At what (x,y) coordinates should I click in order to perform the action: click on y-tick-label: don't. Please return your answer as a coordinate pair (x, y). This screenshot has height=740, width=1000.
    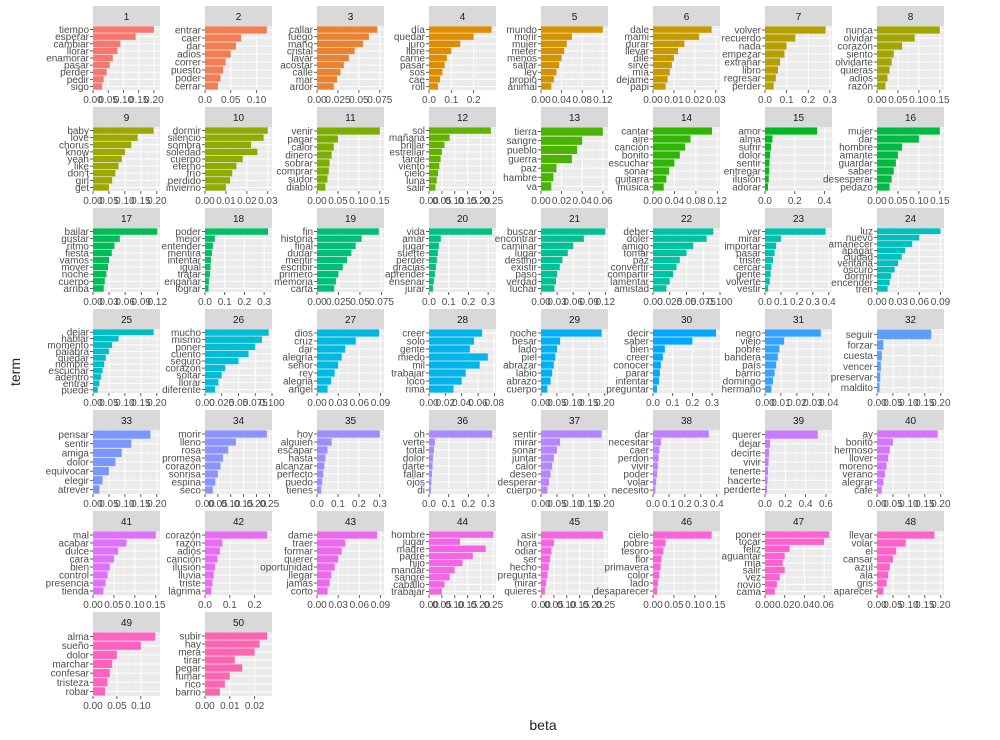
    Looking at the image, I should click on (79, 174).